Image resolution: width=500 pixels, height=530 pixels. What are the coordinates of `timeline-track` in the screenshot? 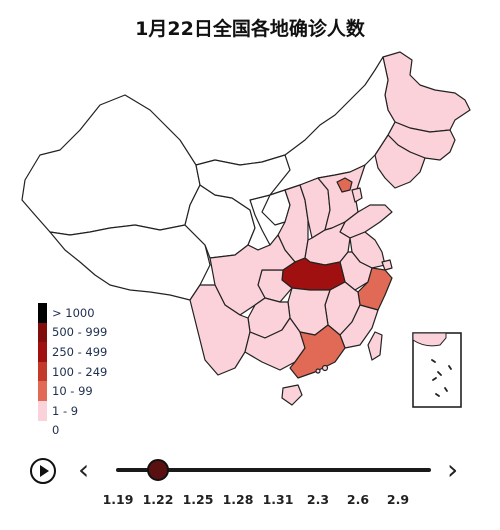 It's located at (273, 470).